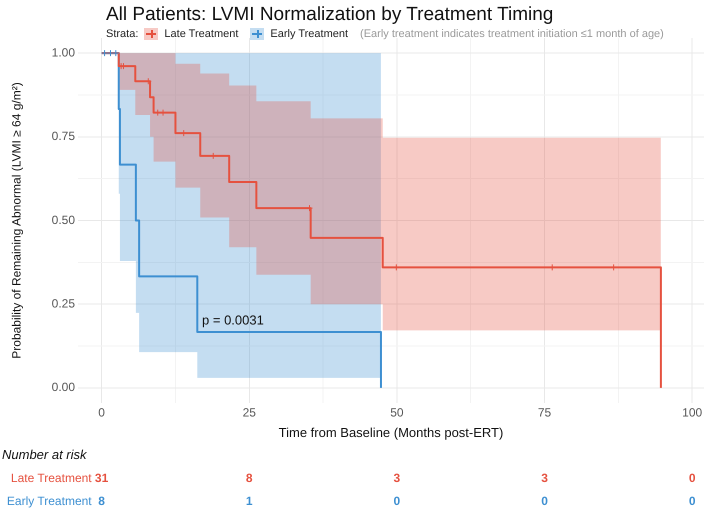 The image size is (709, 516). I want to click on legend-label: Late Treatment, so click(201, 34).